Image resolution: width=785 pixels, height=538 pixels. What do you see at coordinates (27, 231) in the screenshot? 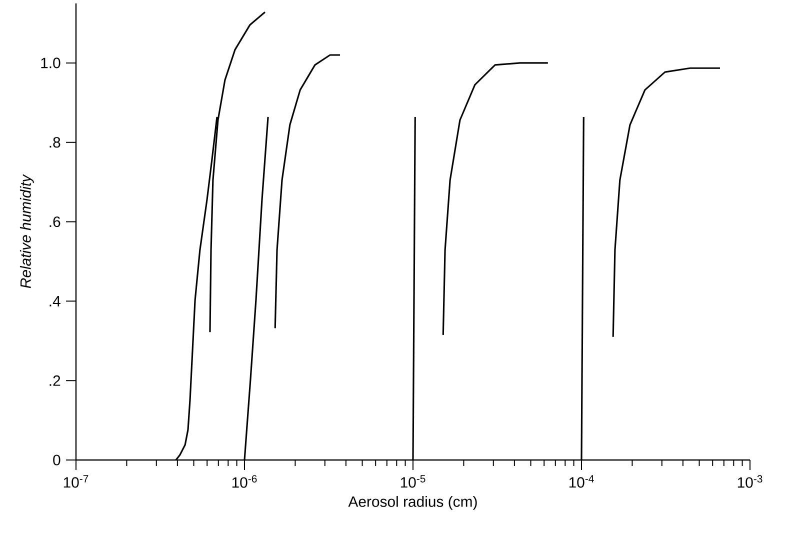
I see `y-axis-title: Relative humidity` at bounding box center [27, 231].